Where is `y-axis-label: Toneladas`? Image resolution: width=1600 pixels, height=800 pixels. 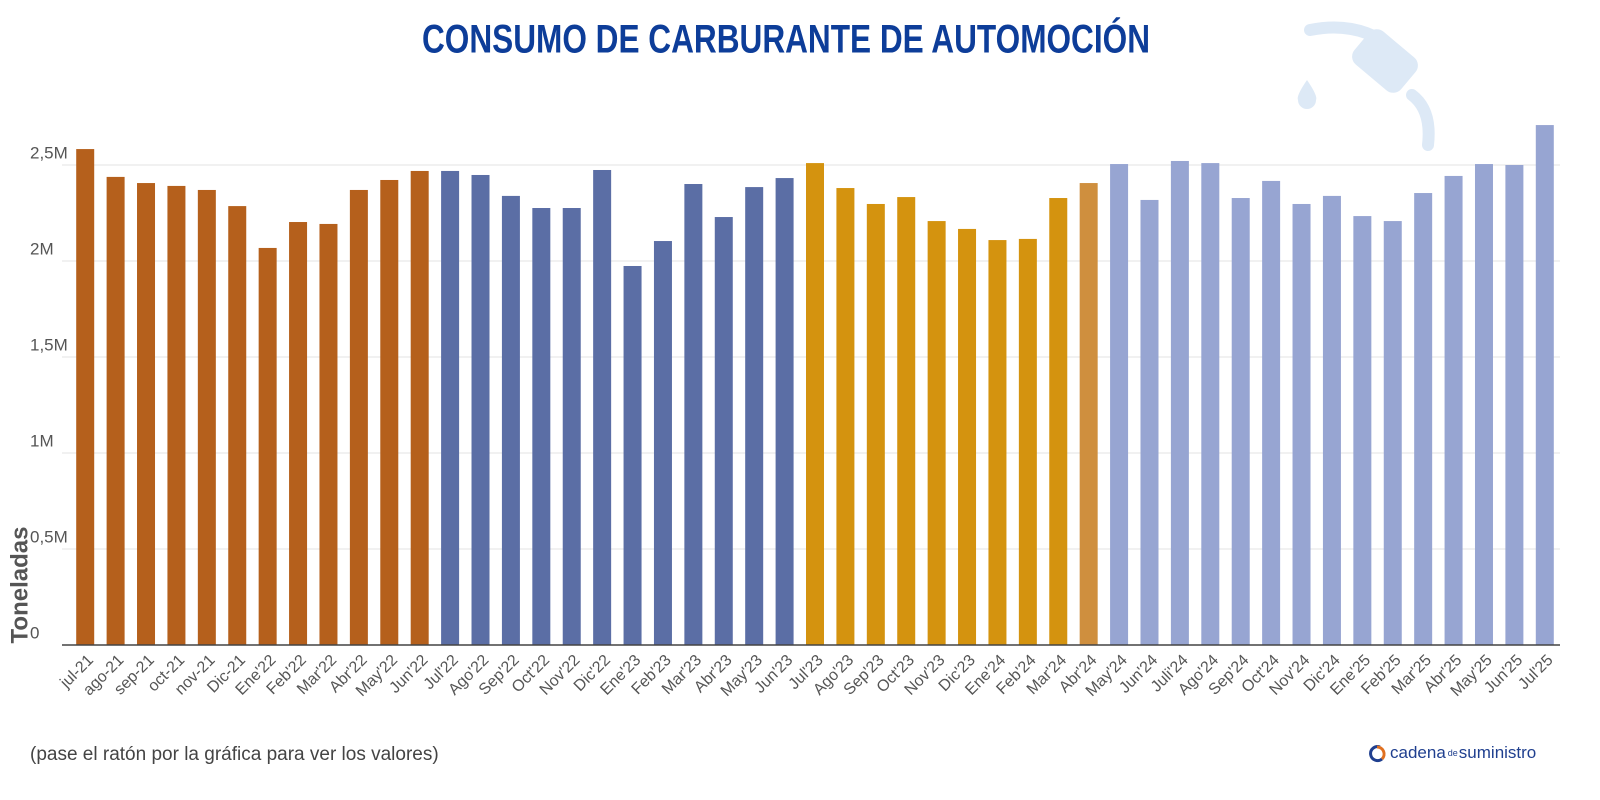 y-axis-label: Toneladas is located at coordinates (19, 585).